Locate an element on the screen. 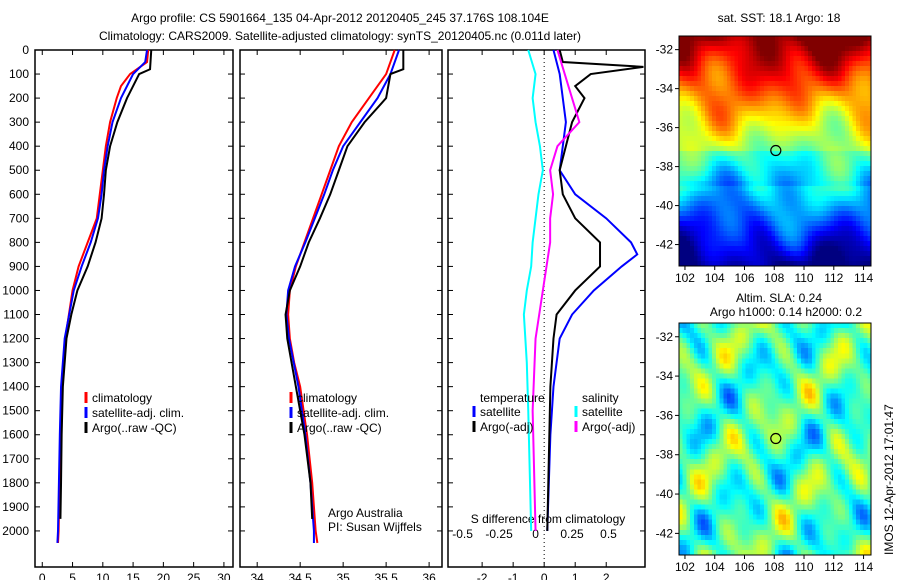 Image resolution: width=900 pixels, height=580 pixels. x-tick-label: 25 is located at coordinates (194, 575).